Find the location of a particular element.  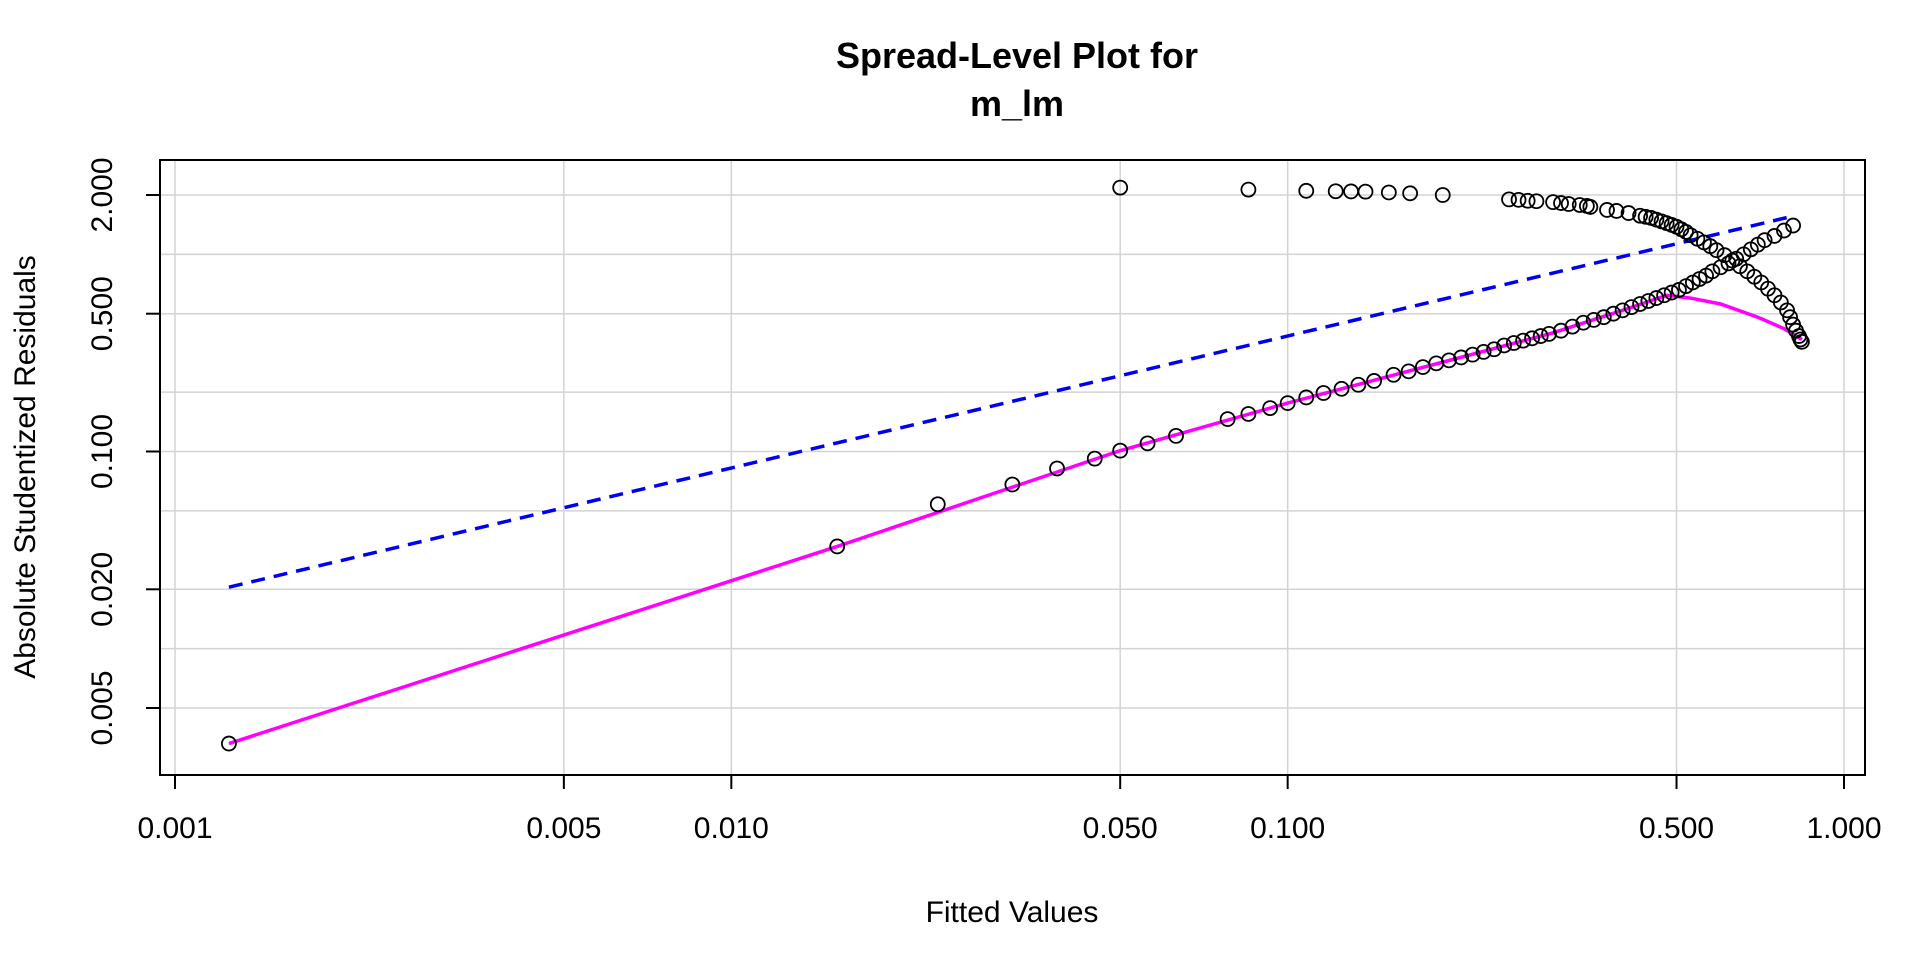

y-axis: 0.005 0.020 0.100 0.500 2.000 is located at coordinates (123, 451).